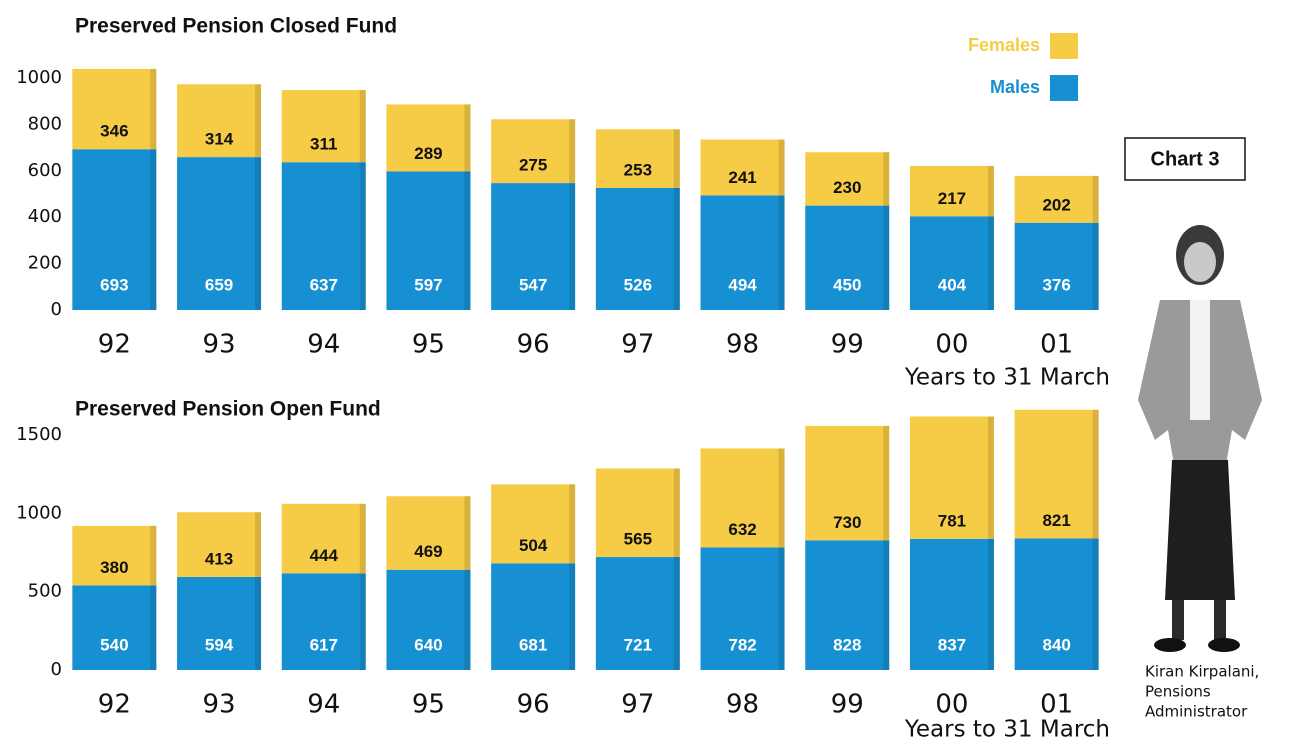  What do you see at coordinates (39, 434) in the screenshot?
I see `y-tick-label: 1500` at bounding box center [39, 434].